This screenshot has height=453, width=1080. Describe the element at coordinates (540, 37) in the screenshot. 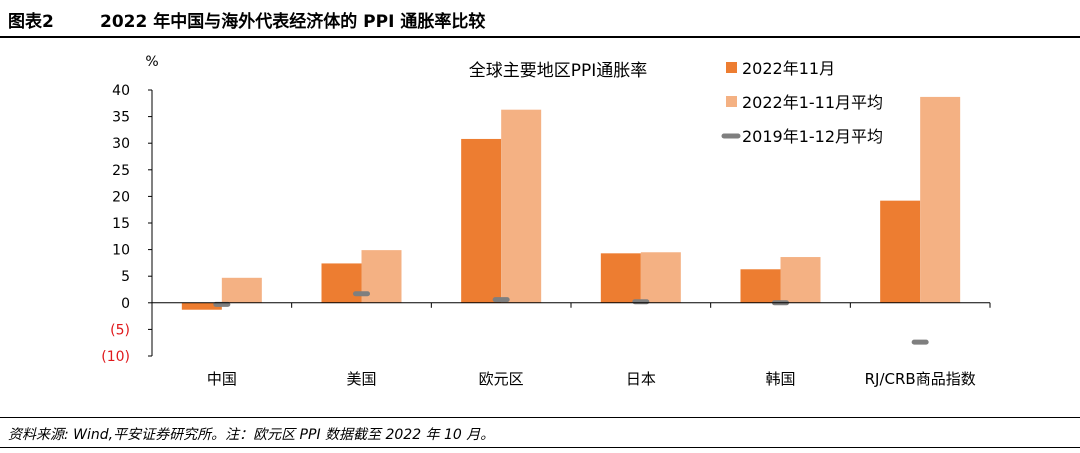

I see `header-rule` at that location.